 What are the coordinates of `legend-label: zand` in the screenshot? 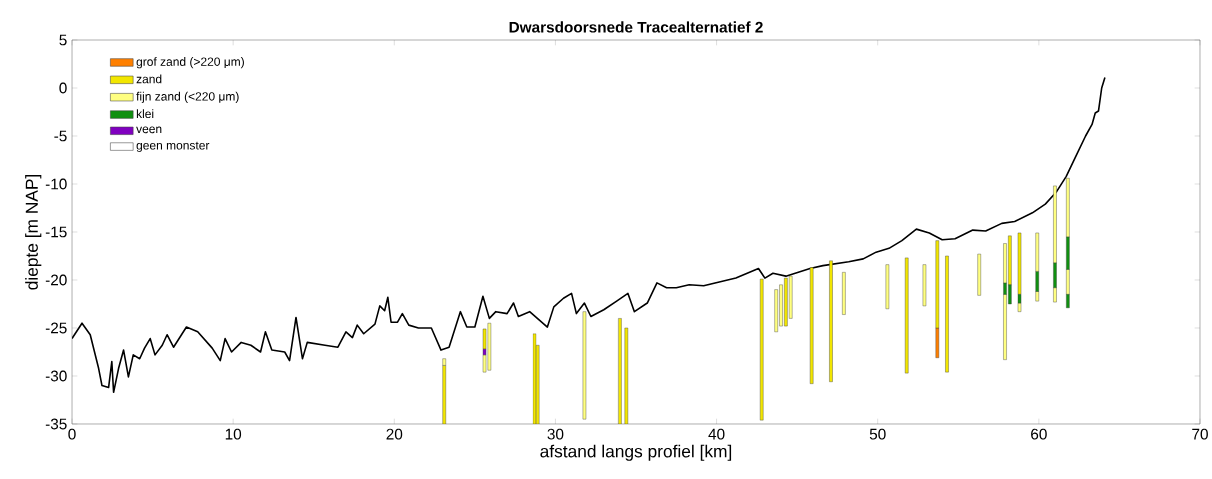 It's located at (149, 79).